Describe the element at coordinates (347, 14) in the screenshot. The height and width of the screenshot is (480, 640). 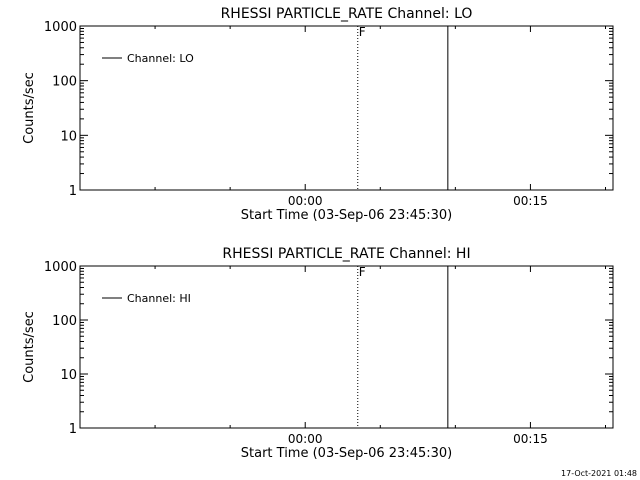
I see `chart-title: RHESSI PARTICLE_RATE Channel: LO` at that location.